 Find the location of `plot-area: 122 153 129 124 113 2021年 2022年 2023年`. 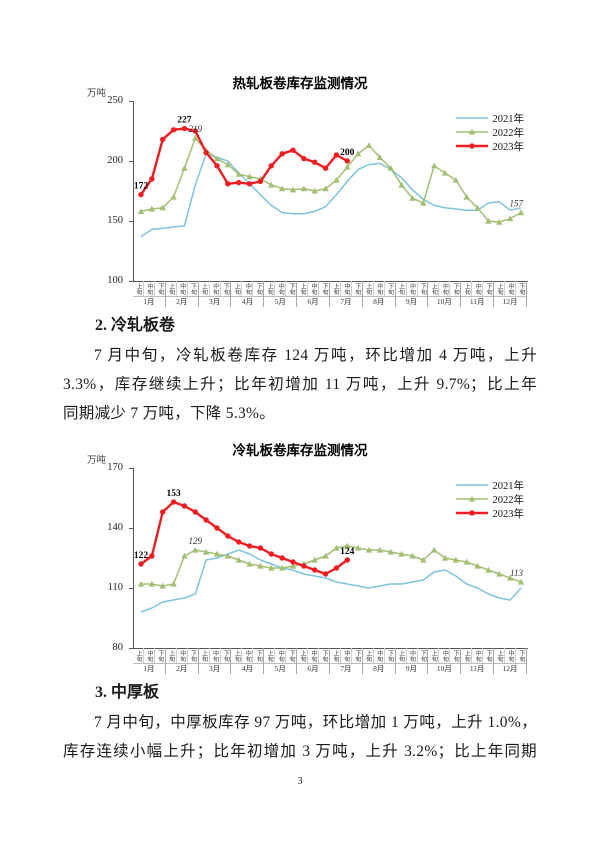

plot-area: 122 153 129 124 113 2021年 2022年 2023年 is located at coordinates (330, 558).